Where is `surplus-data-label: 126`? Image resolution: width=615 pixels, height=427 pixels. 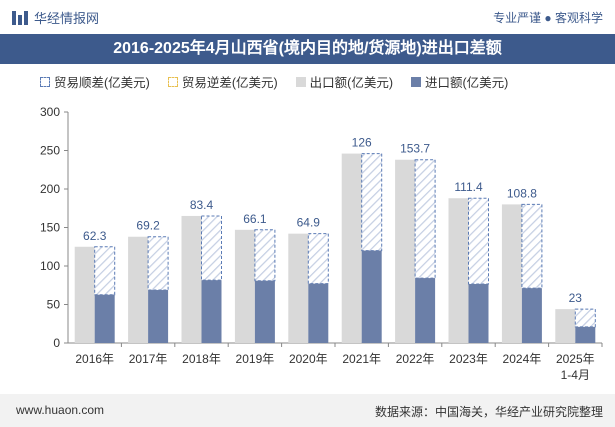 surplus-data-label: 126 is located at coordinates (362, 143).